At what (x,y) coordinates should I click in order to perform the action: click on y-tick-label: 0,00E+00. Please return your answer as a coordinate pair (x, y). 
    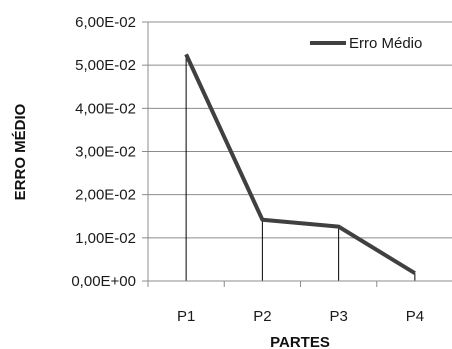
    Looking at the image, I should click on (103, 281).